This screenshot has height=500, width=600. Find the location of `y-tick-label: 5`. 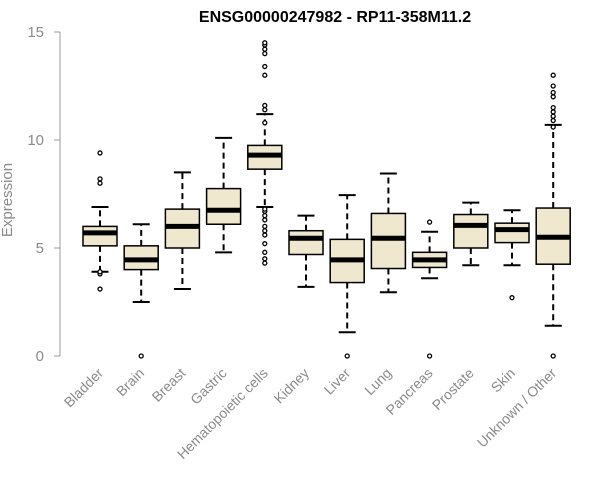

y-tick-label: 5 is located at coordinates (40, 248).